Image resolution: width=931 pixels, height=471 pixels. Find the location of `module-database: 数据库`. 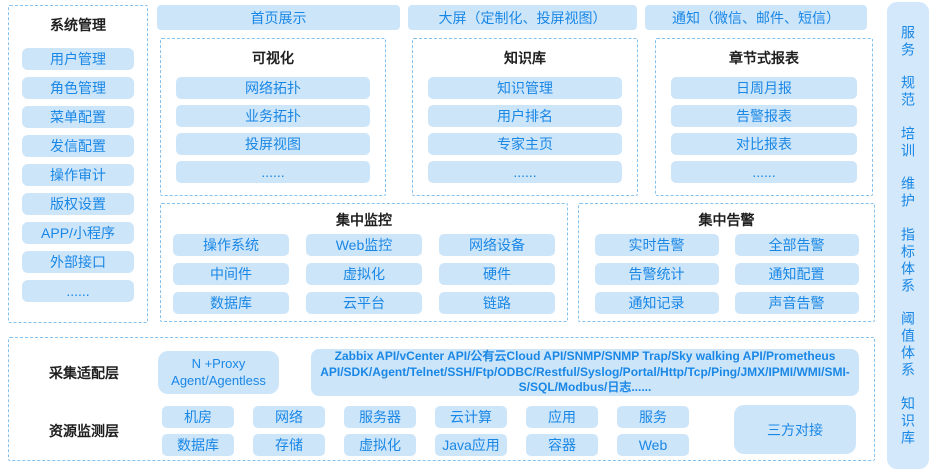

module-database: 数据库 is located at coordinates (231, 303).